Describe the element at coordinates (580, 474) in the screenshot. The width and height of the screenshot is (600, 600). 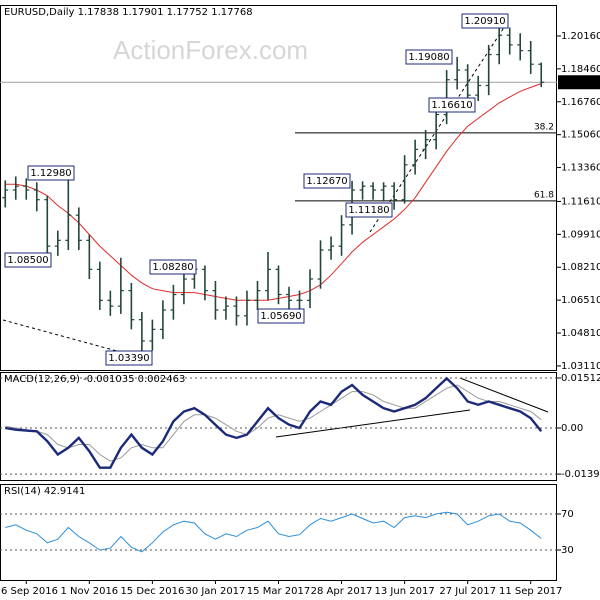
I see `y-tick-label: -0.01393` at that location.